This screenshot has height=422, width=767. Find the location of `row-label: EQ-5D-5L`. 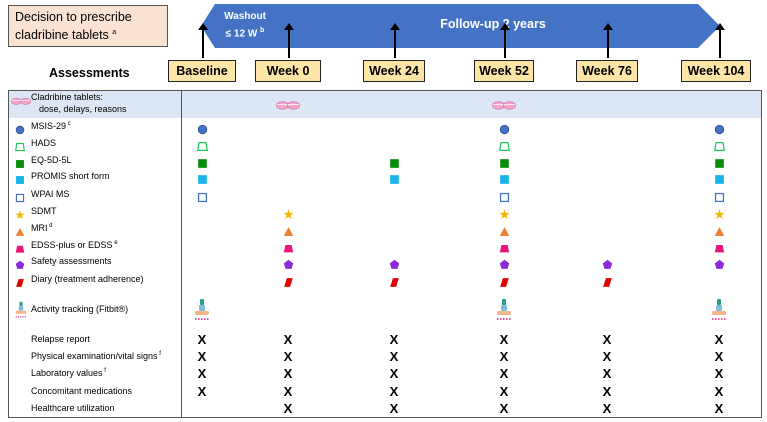

row-label: EQ-5D-5L is located at coordinates (51, 160).